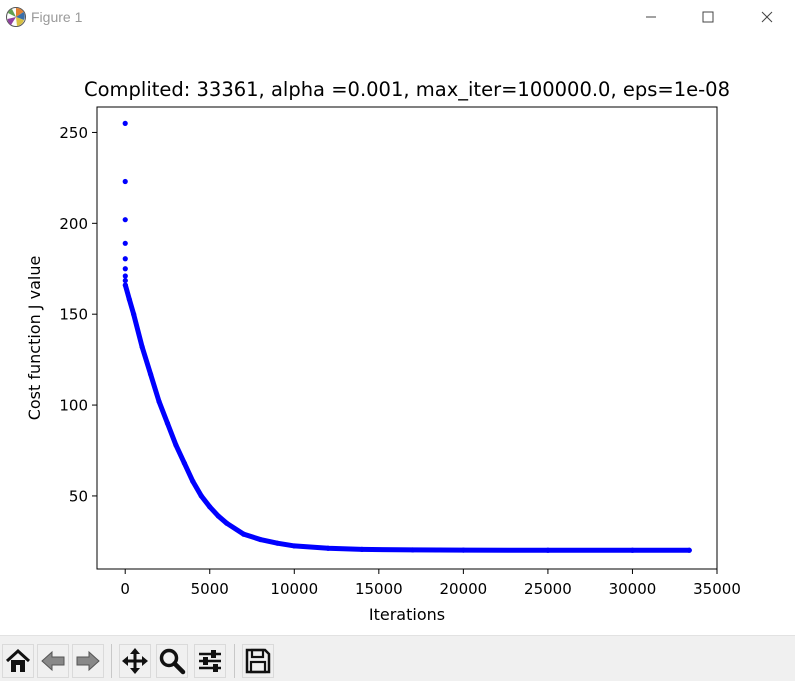 The width and height of the screenshot is (795, 681). I want to click on home-button, so click(18, 661).